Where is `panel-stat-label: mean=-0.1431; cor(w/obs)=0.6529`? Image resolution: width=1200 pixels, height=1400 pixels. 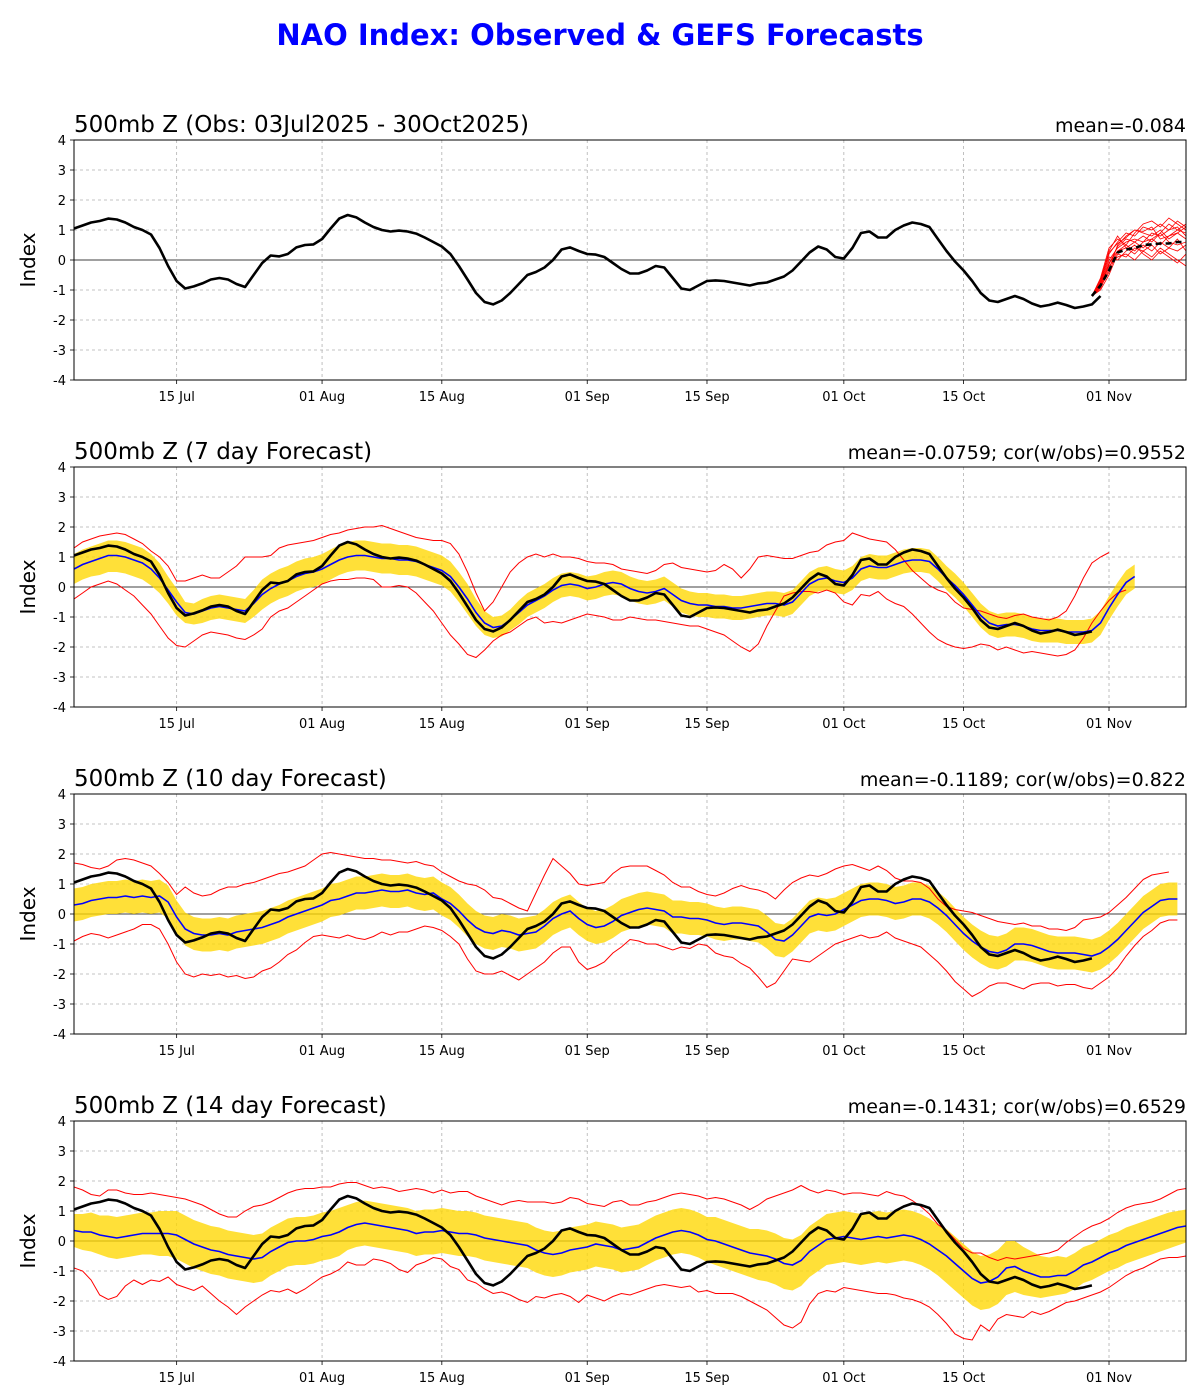 panel-stat-label: mean=-0.1431; cor(w/obs)=0.6529 is located at coordinates (1017, 1107).